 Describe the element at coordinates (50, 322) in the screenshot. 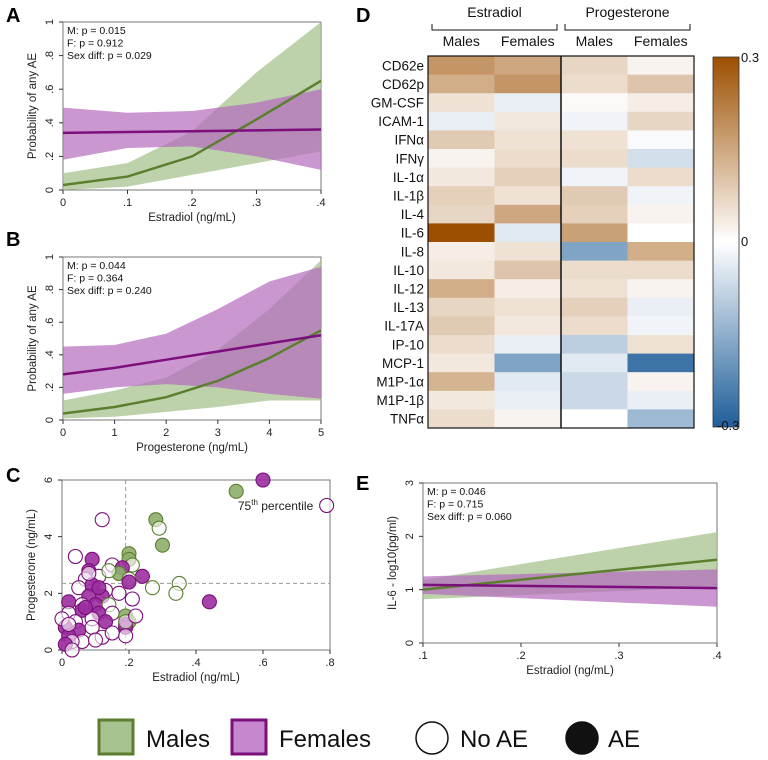

I see `panel-b-y-tick-label: .6` at that location.